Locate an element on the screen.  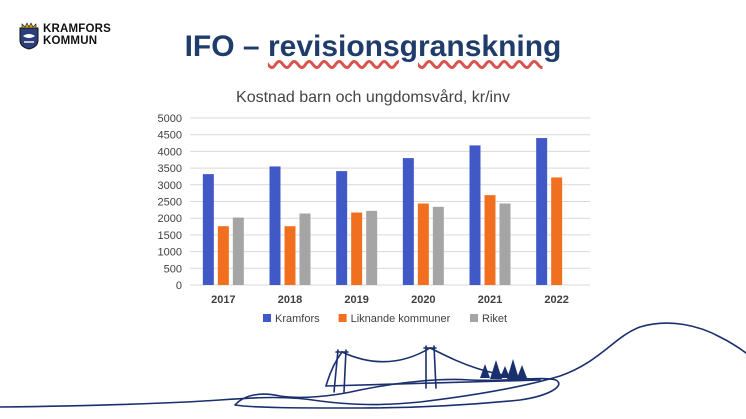
y-tick-label: 4000 is located at coordinates (170, 152).